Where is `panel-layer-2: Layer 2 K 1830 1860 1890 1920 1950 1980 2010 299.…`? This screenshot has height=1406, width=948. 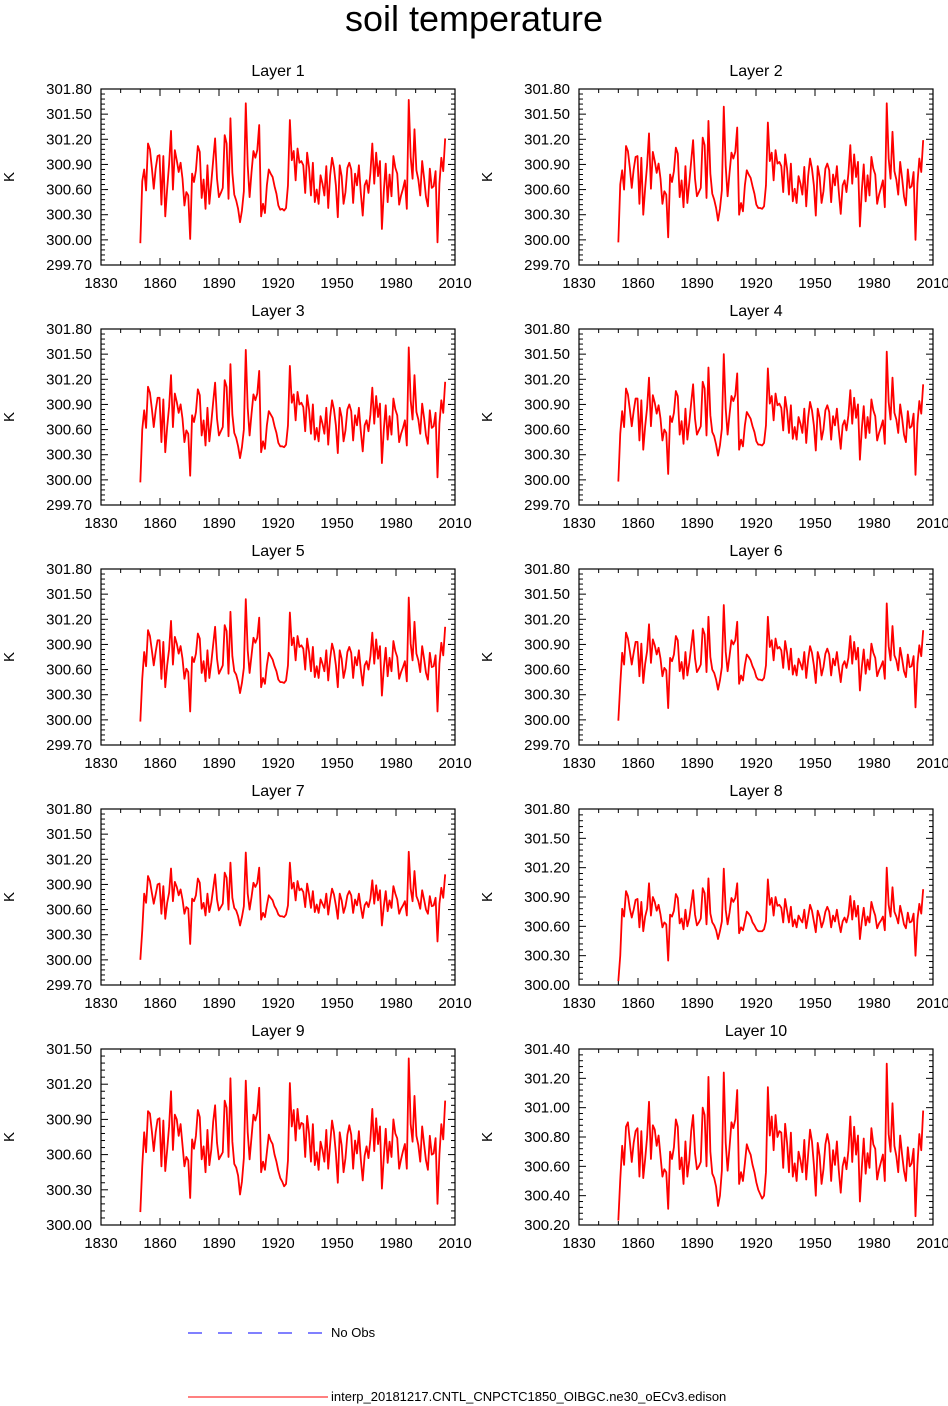
panel-layer-2: Layer 2 K 1830 1860 1890 1920 1950 1980 2010 299.… is located at coordinates (713, 177).